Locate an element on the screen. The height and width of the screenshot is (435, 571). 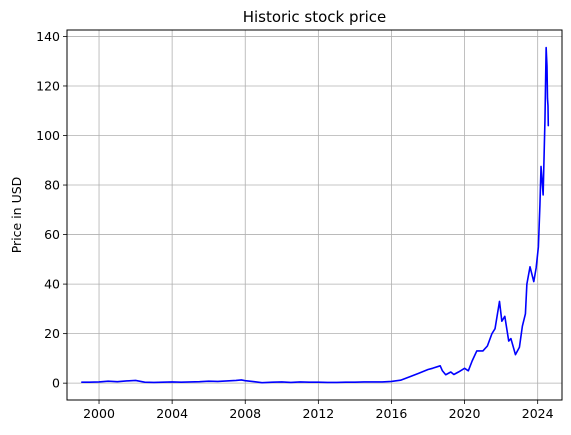
x-tick-label: 2020 is located at coordinates (465, 413).